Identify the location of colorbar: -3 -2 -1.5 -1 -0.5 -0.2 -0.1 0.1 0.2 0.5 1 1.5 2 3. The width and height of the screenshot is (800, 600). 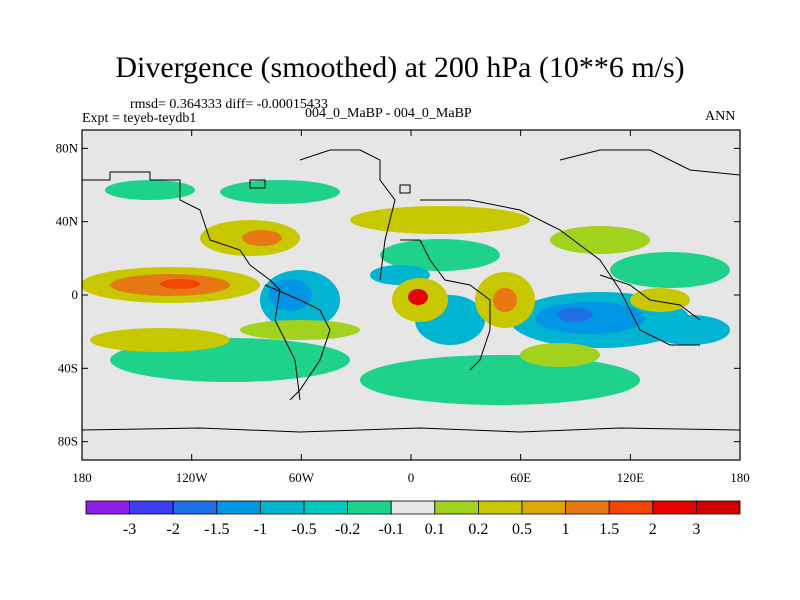
(413, 519).